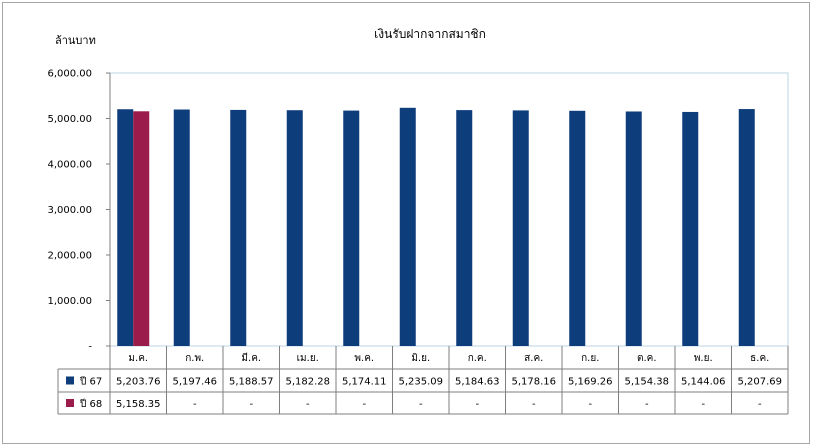 The width and height of the screenshot is (814, 448). Describe the element at coordinates (533, 358) in the screenshot. I see `x-tick-label: ส.ค.` at that location.